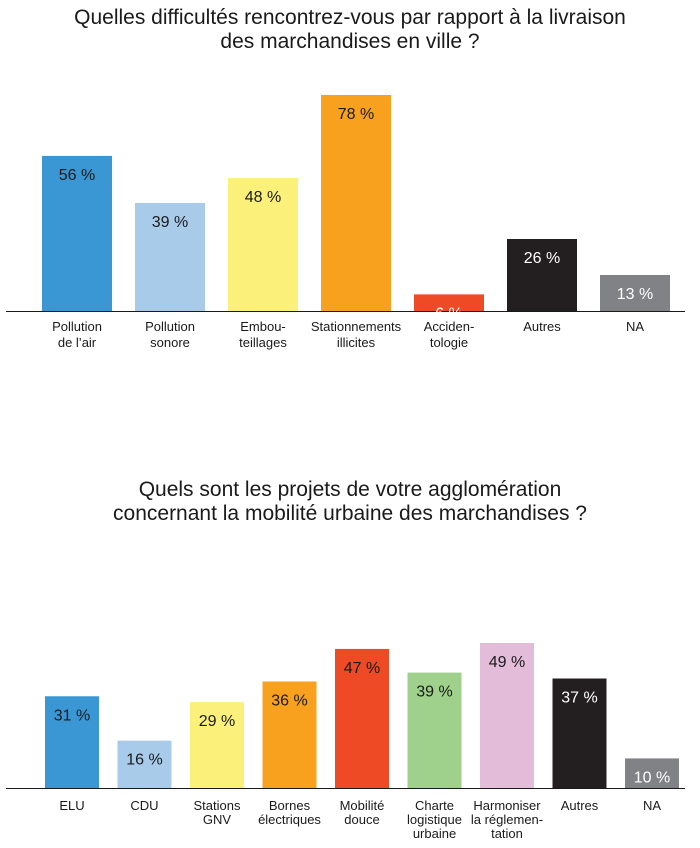 Image resolution: width=700 pixels, height=848 pixels. Describe the element at coordinates (290, 805) in the screenshot. I see `chart2-category-label-4-line-1: Bornes` at that location.